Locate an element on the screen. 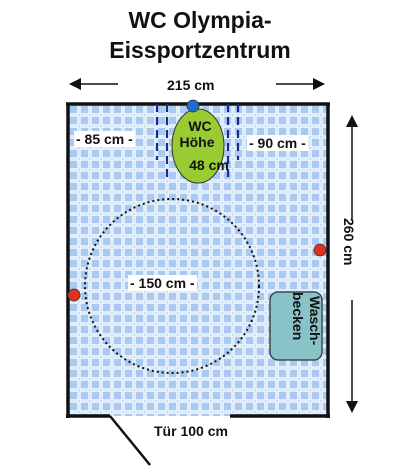 The height and width of the screenshot is (475, 400). door-label: Tür 100 cm is located at coordinates (191, 431).